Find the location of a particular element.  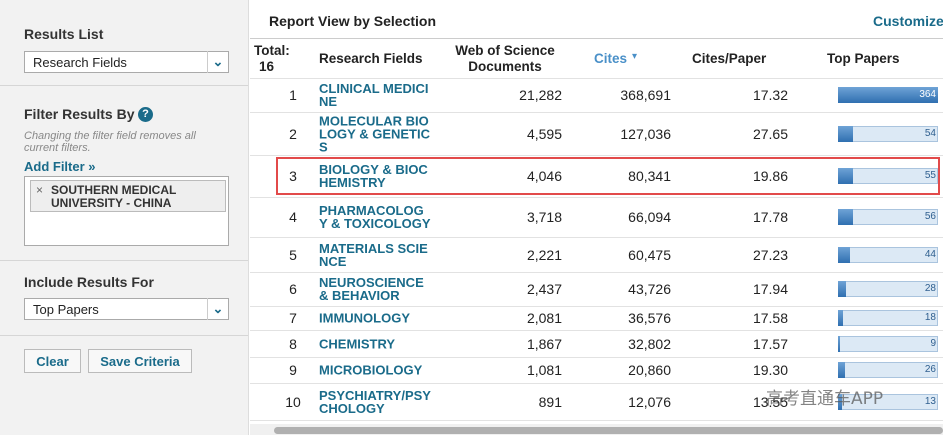

column-header: Cites is located at coordinates (611, 58).